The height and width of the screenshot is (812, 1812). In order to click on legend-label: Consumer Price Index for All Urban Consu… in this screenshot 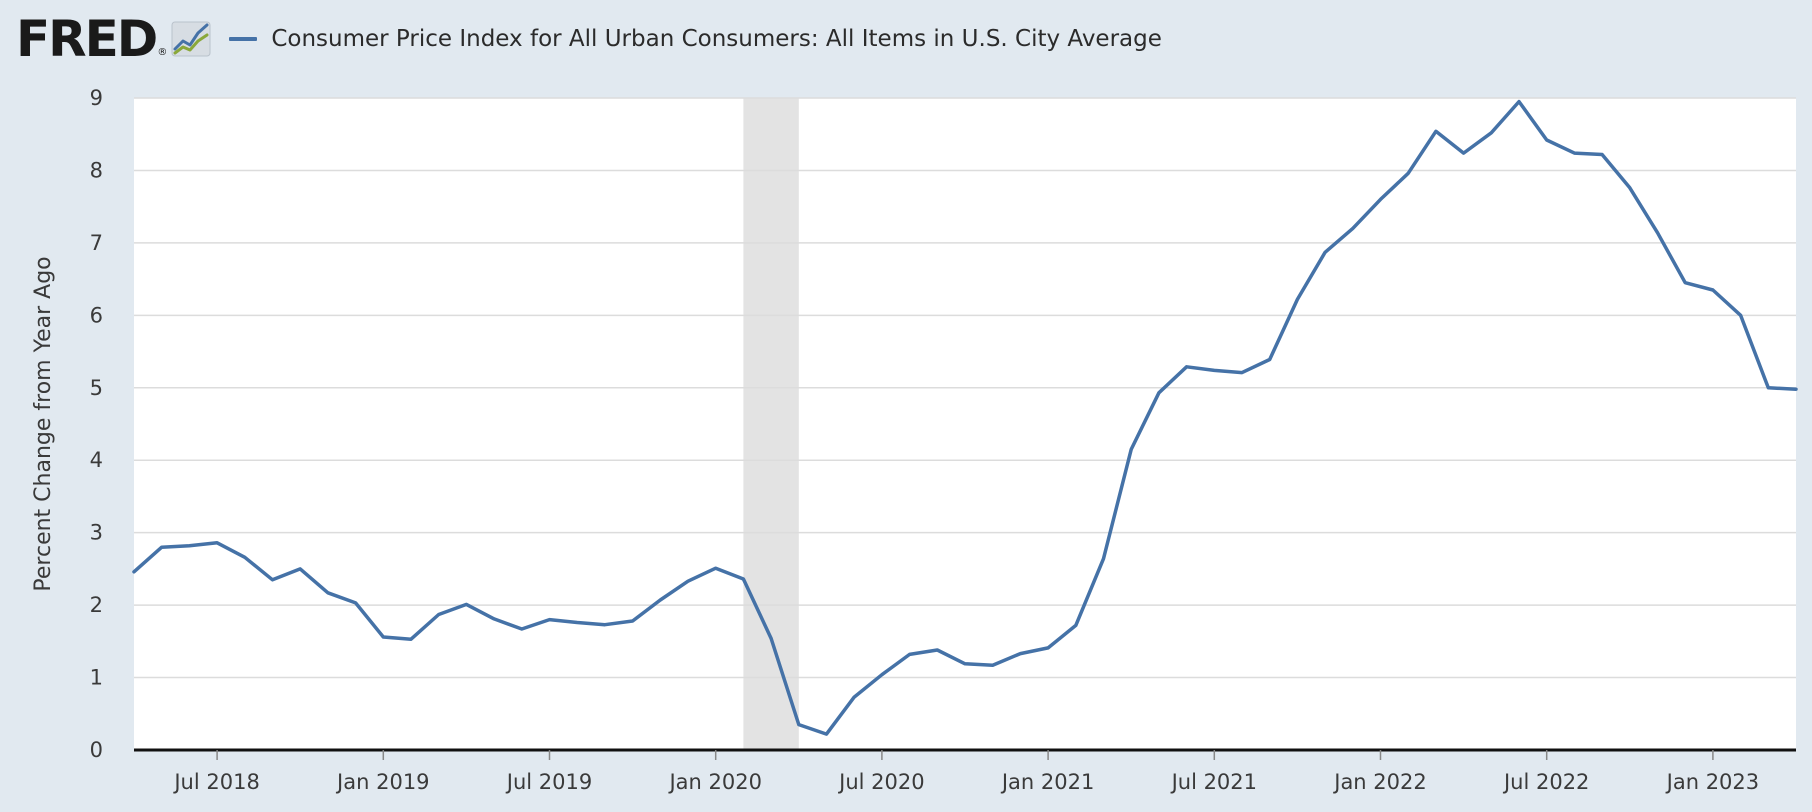, I will do `click(716, 39)`.